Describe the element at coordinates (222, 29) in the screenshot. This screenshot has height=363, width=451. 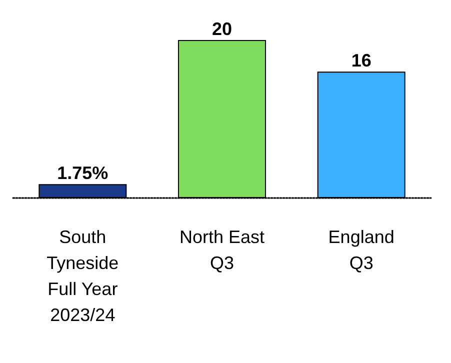
I see `data-label: 20` at that location.